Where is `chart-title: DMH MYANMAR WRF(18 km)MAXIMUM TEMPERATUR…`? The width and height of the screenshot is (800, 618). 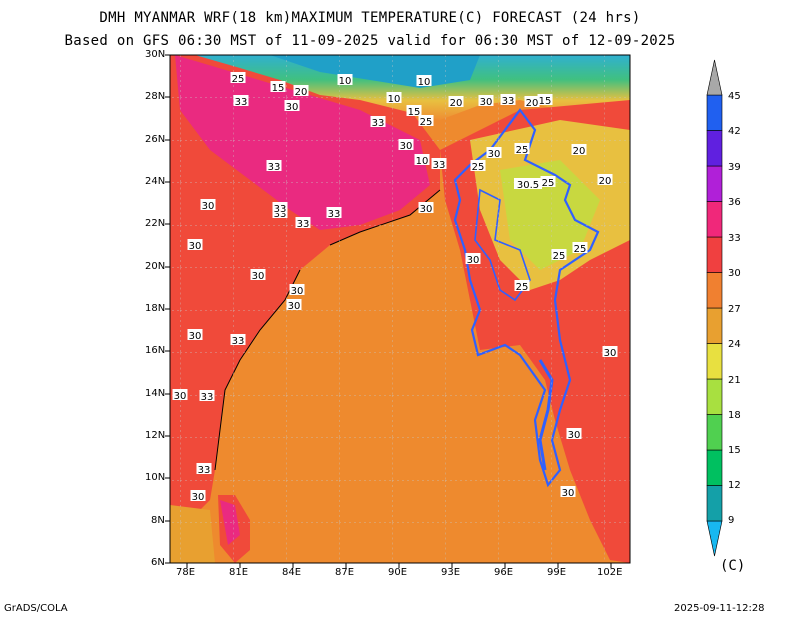
chart-title: DMH MYANMAR WRF(18 km)MAXIMUM TEMPERATUR… is located at coordinates (370, 18).